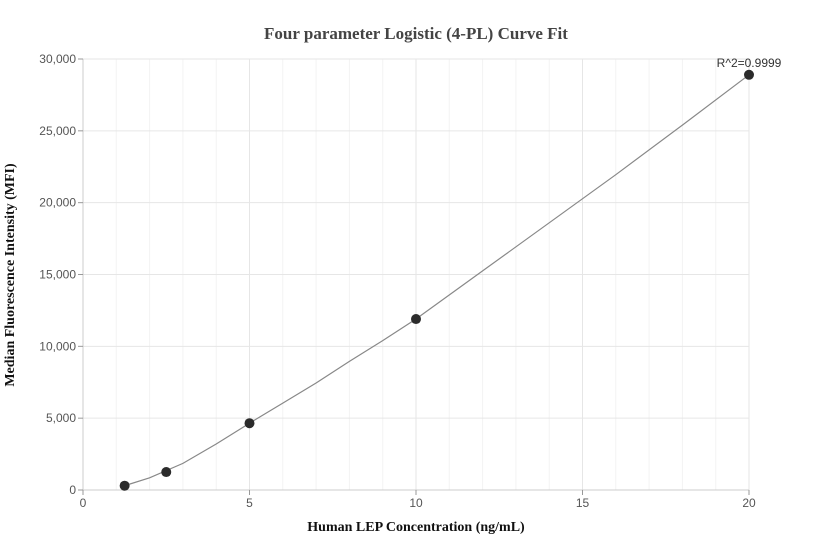 The height and width of the screenshot is (560, 832). Describe the element at coordinates (57, 346) in the screenshot. I see `y-tick-label: 10,000` at that location.